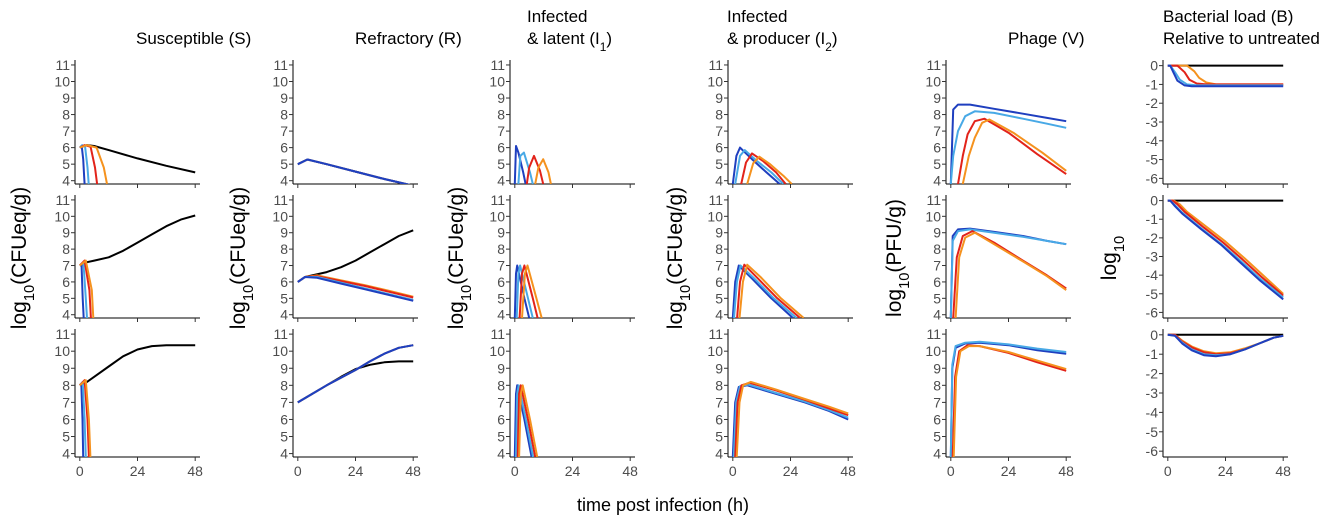  Describe the element at coordinates (663, 505) in the screenshot. I see `x-axis-label: time post infection (h)` at that location.